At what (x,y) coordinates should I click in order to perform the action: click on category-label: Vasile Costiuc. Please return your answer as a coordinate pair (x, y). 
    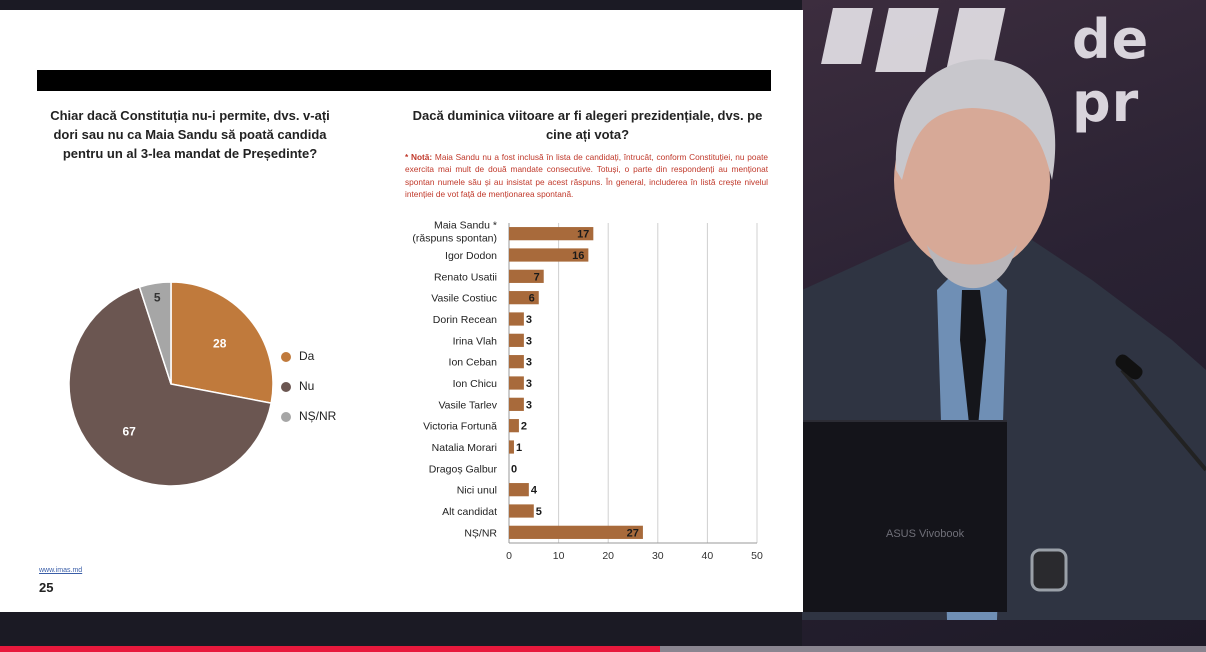
    Looking at the image, I should click on (464, 299).